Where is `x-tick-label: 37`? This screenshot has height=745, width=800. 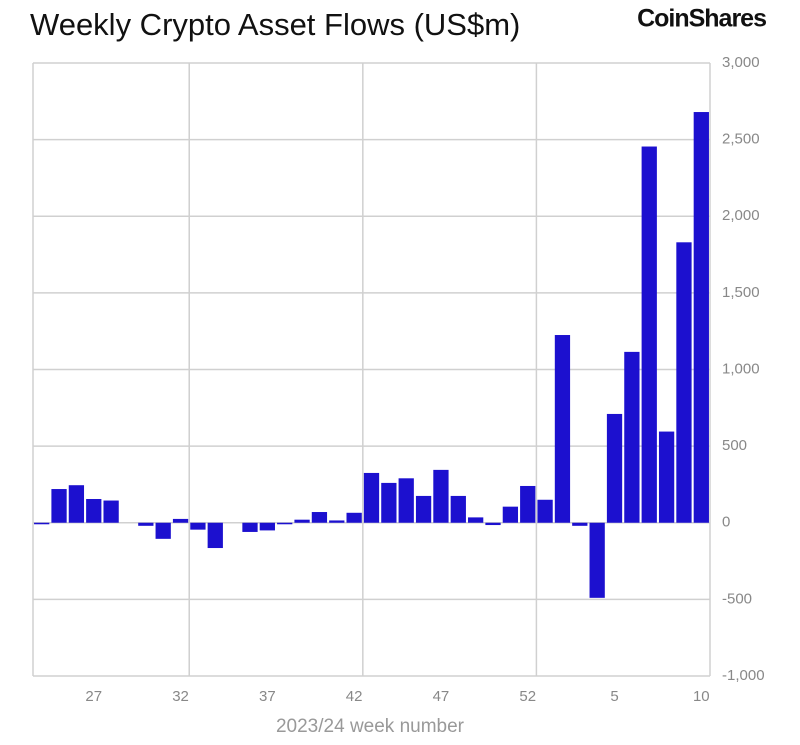 x-tick-label: 37 is located at coordinates (267, 696).